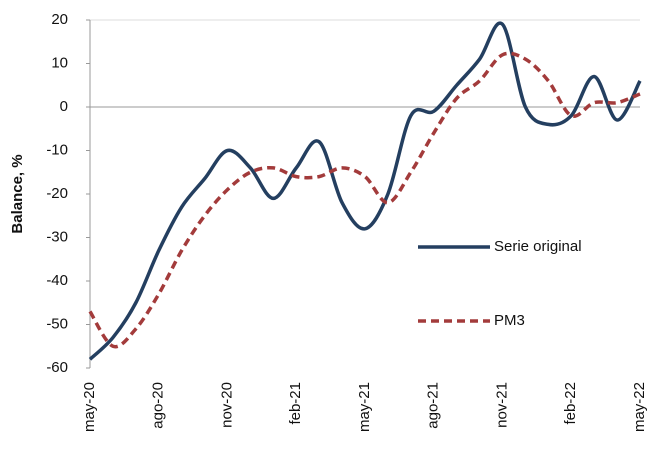 This screenshot has width=649, height=452. Describe the element at coordinates (89, 407) in the screenshot. I see `x-tick-label: may-20` at that location.